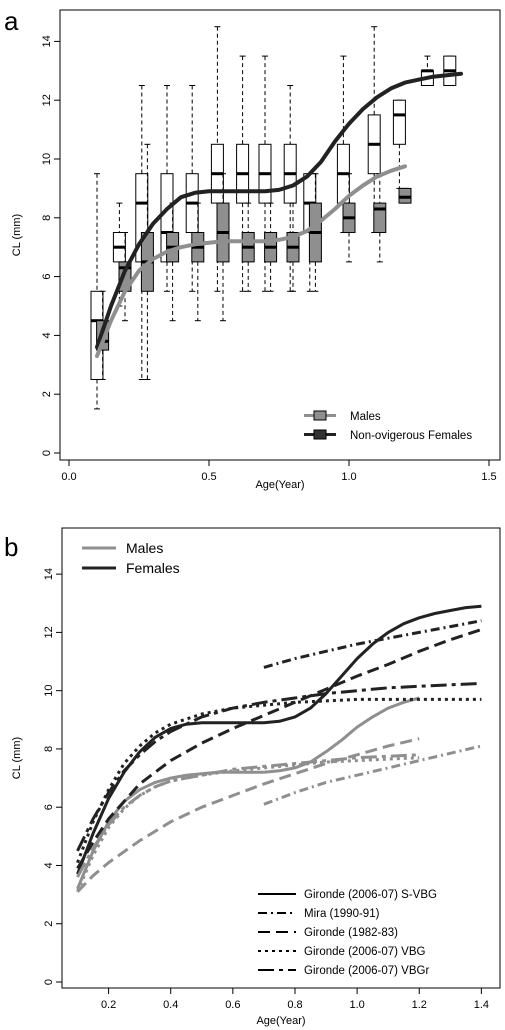 This screenshot has width=505, height=1030. I want to click on curve-males-gironde-2006-07-s-vbg, so click(248, 793).